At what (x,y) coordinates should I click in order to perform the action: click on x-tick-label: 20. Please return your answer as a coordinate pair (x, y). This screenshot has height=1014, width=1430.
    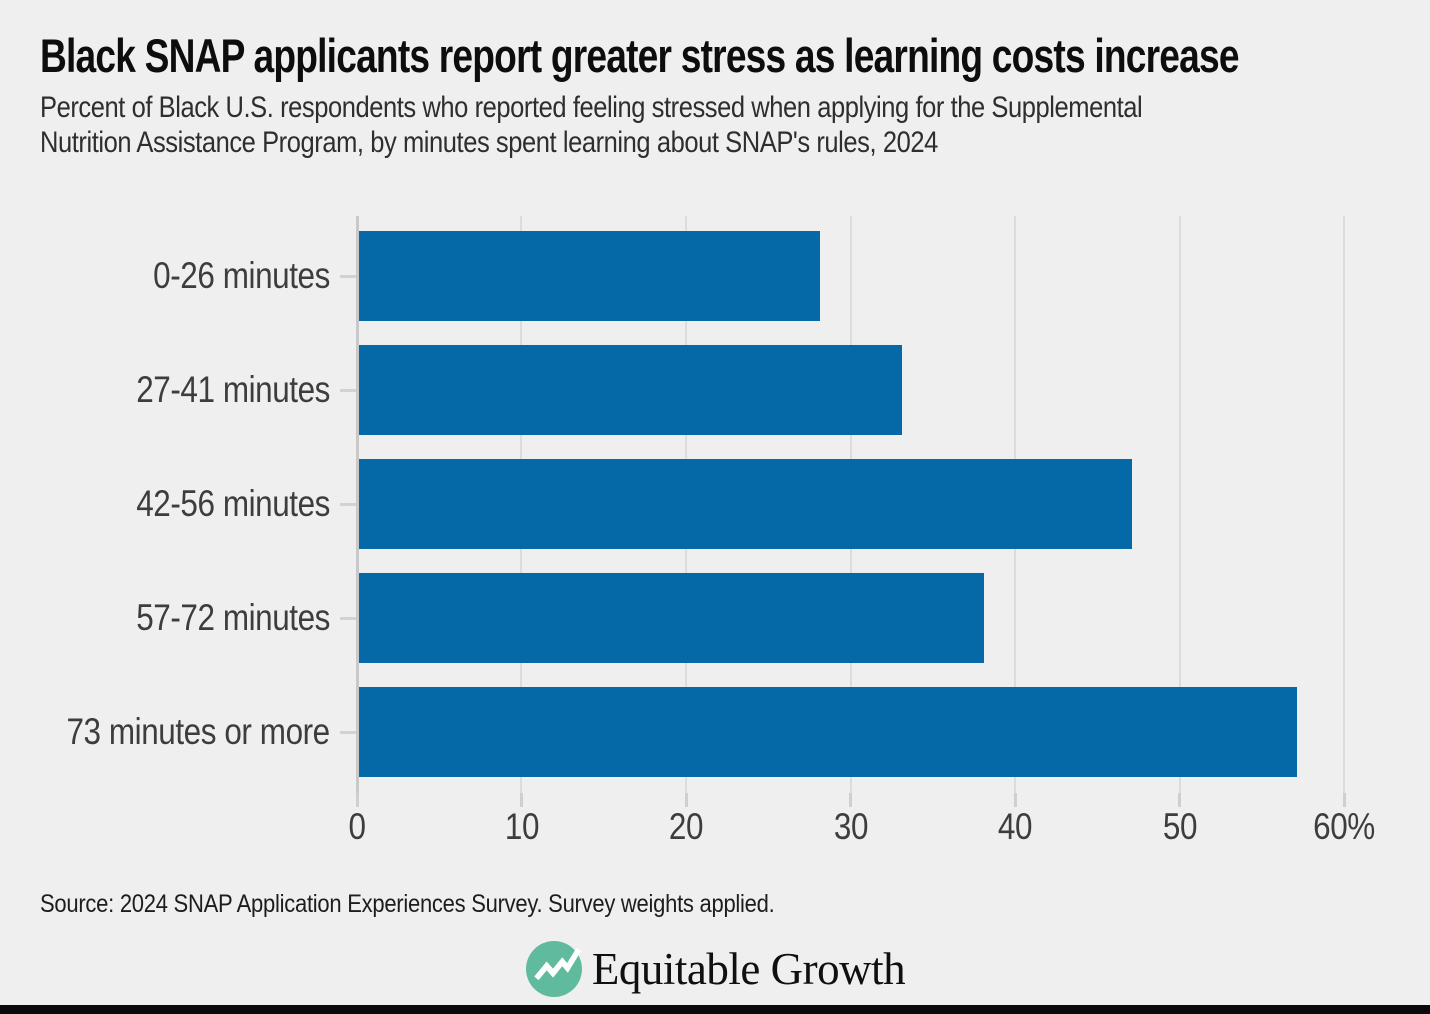
    Looking at the image, I should click on (686, 826).